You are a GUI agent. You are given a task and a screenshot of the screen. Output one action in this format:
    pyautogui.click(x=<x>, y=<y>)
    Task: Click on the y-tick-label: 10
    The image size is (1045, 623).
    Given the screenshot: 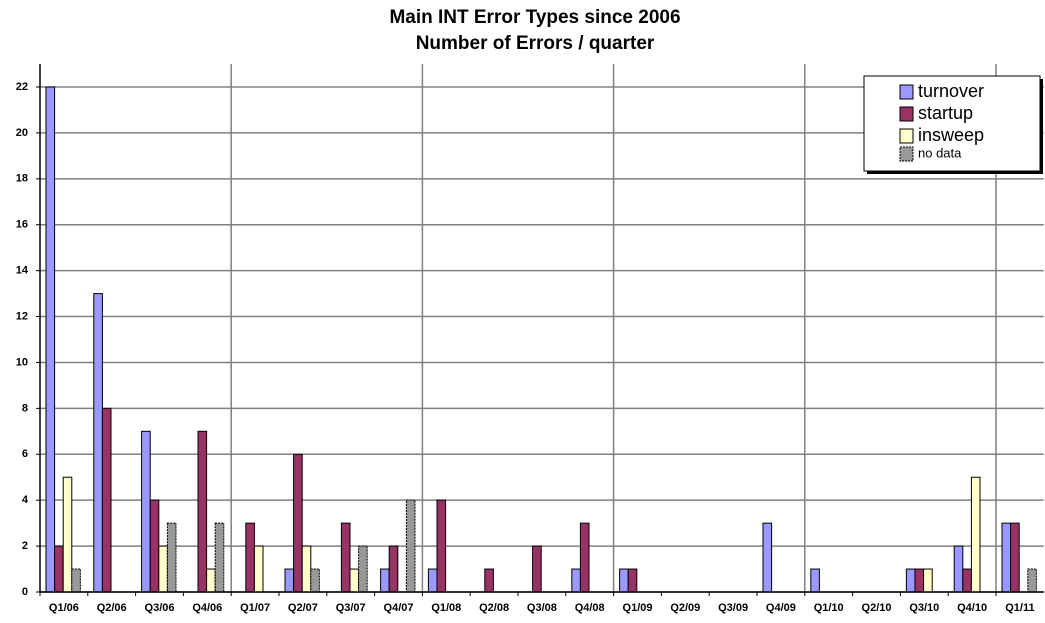 What is the action you would take?
    pyautogui.click(x=22, y=362)
    